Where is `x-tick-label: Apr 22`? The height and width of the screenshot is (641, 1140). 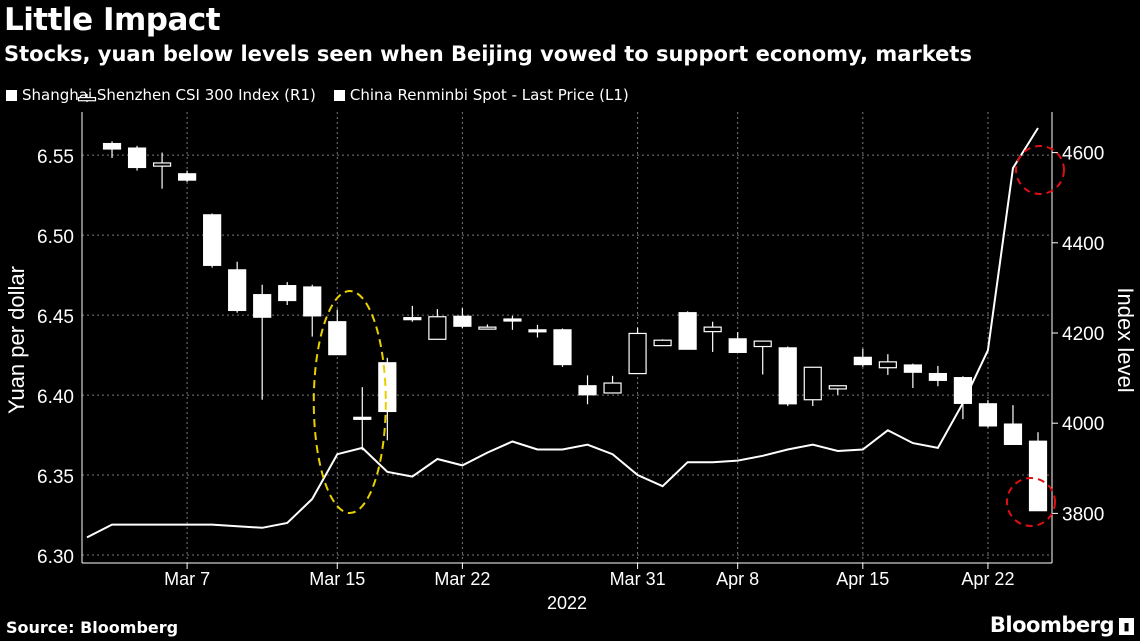 x-tick-label: Apr 22 is located at coordinates (987, 579).